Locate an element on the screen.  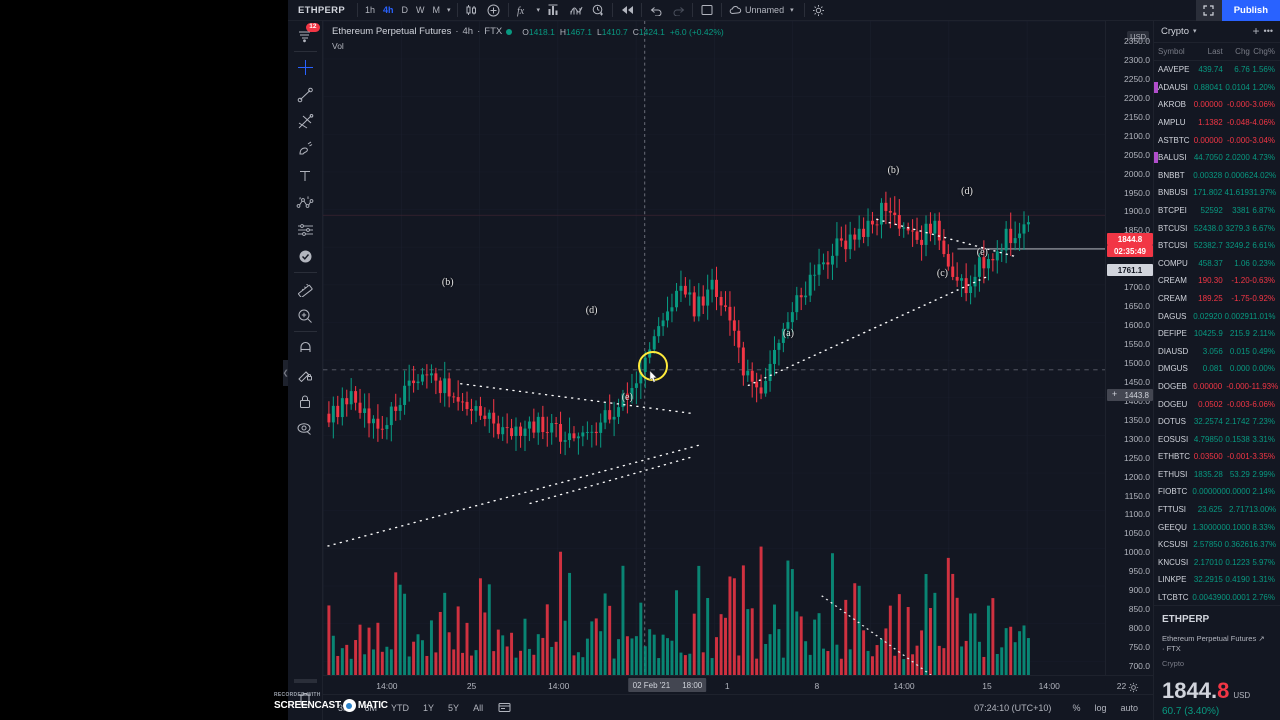
candles-icon is located at coordinates (472, 10).